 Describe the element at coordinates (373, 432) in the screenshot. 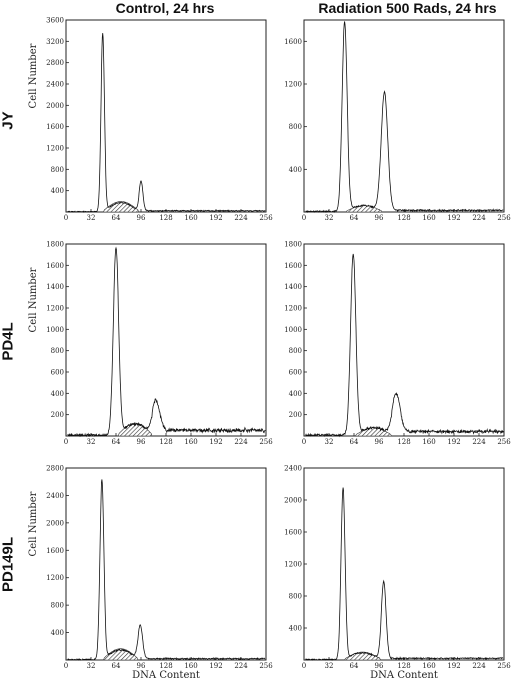

I see `shaded-s-phase-pd4l-radiation` at that location.